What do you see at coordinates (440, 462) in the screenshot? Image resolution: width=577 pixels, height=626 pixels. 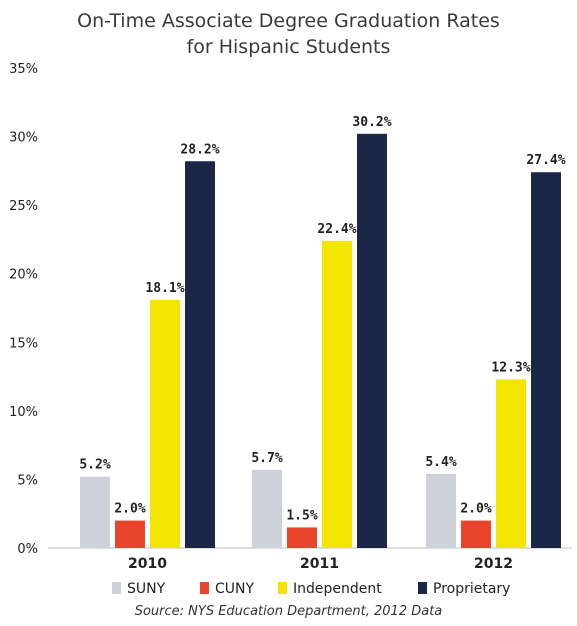 I see `data-label-suny-2012: 5.4%` at bounding box center [440, 462].